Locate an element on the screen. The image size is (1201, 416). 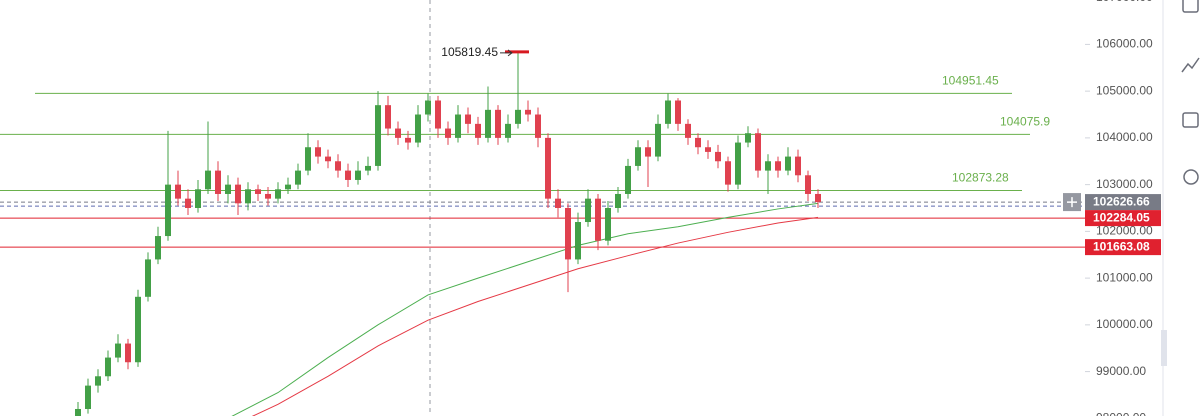
y-tick-label: 105000.00 is located at coordinates (1124, 90).